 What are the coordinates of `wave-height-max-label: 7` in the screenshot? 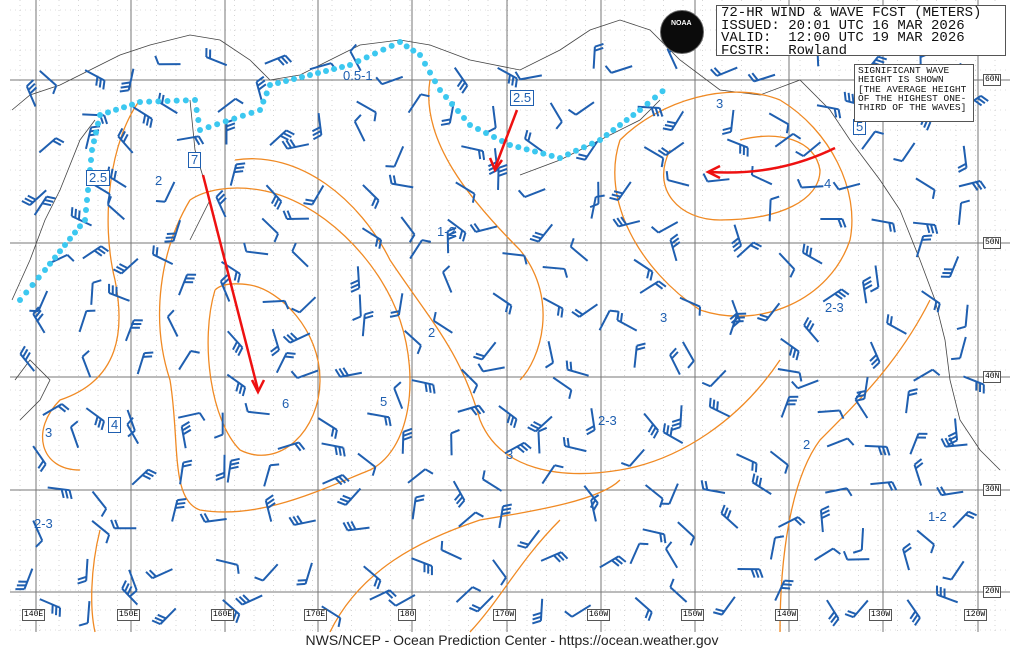 It's located at (195, 160).